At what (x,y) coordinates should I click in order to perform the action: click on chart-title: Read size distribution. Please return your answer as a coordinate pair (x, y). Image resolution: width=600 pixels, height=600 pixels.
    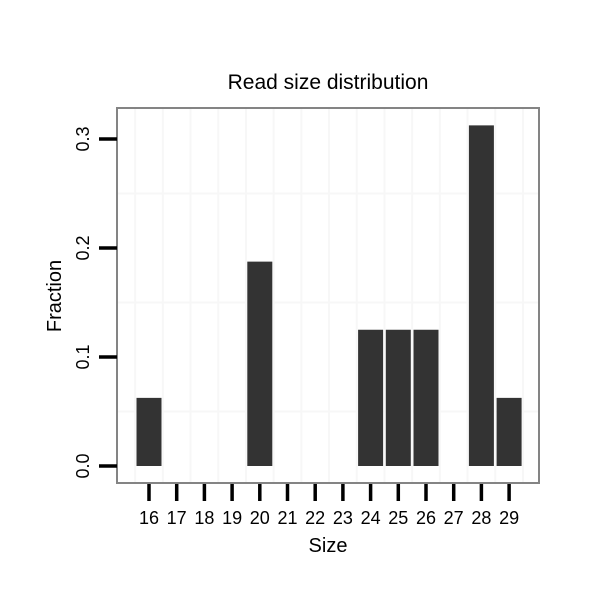
    Looking at the image, I should click on (328, 82).